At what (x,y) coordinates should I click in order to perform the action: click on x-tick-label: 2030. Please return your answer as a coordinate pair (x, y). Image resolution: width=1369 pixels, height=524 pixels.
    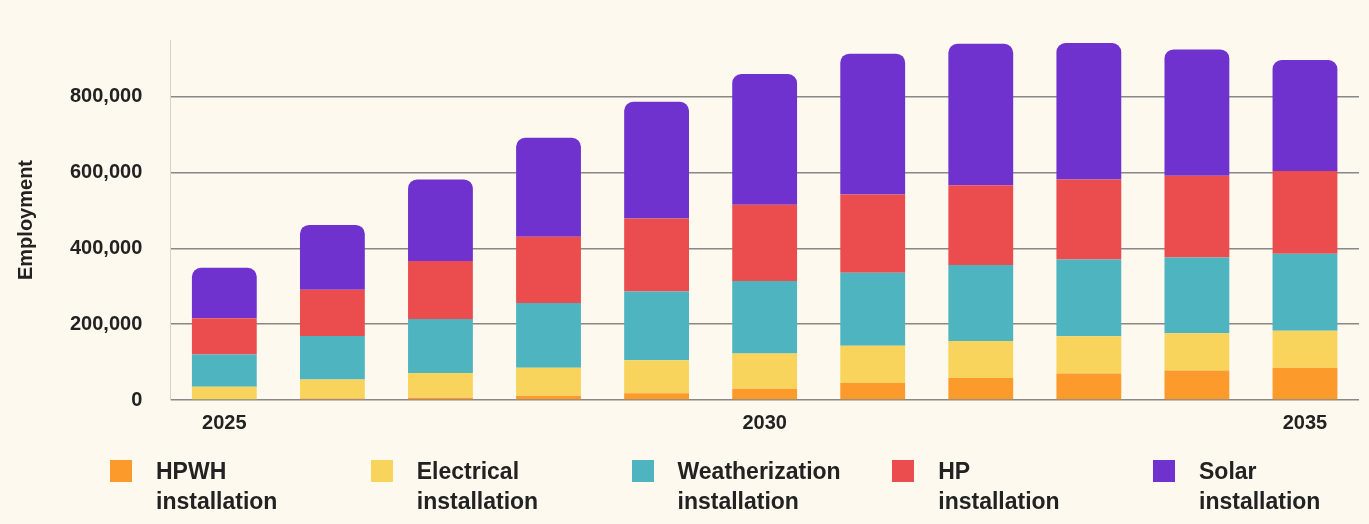
    Looking at the image, I should click on (764, 421).